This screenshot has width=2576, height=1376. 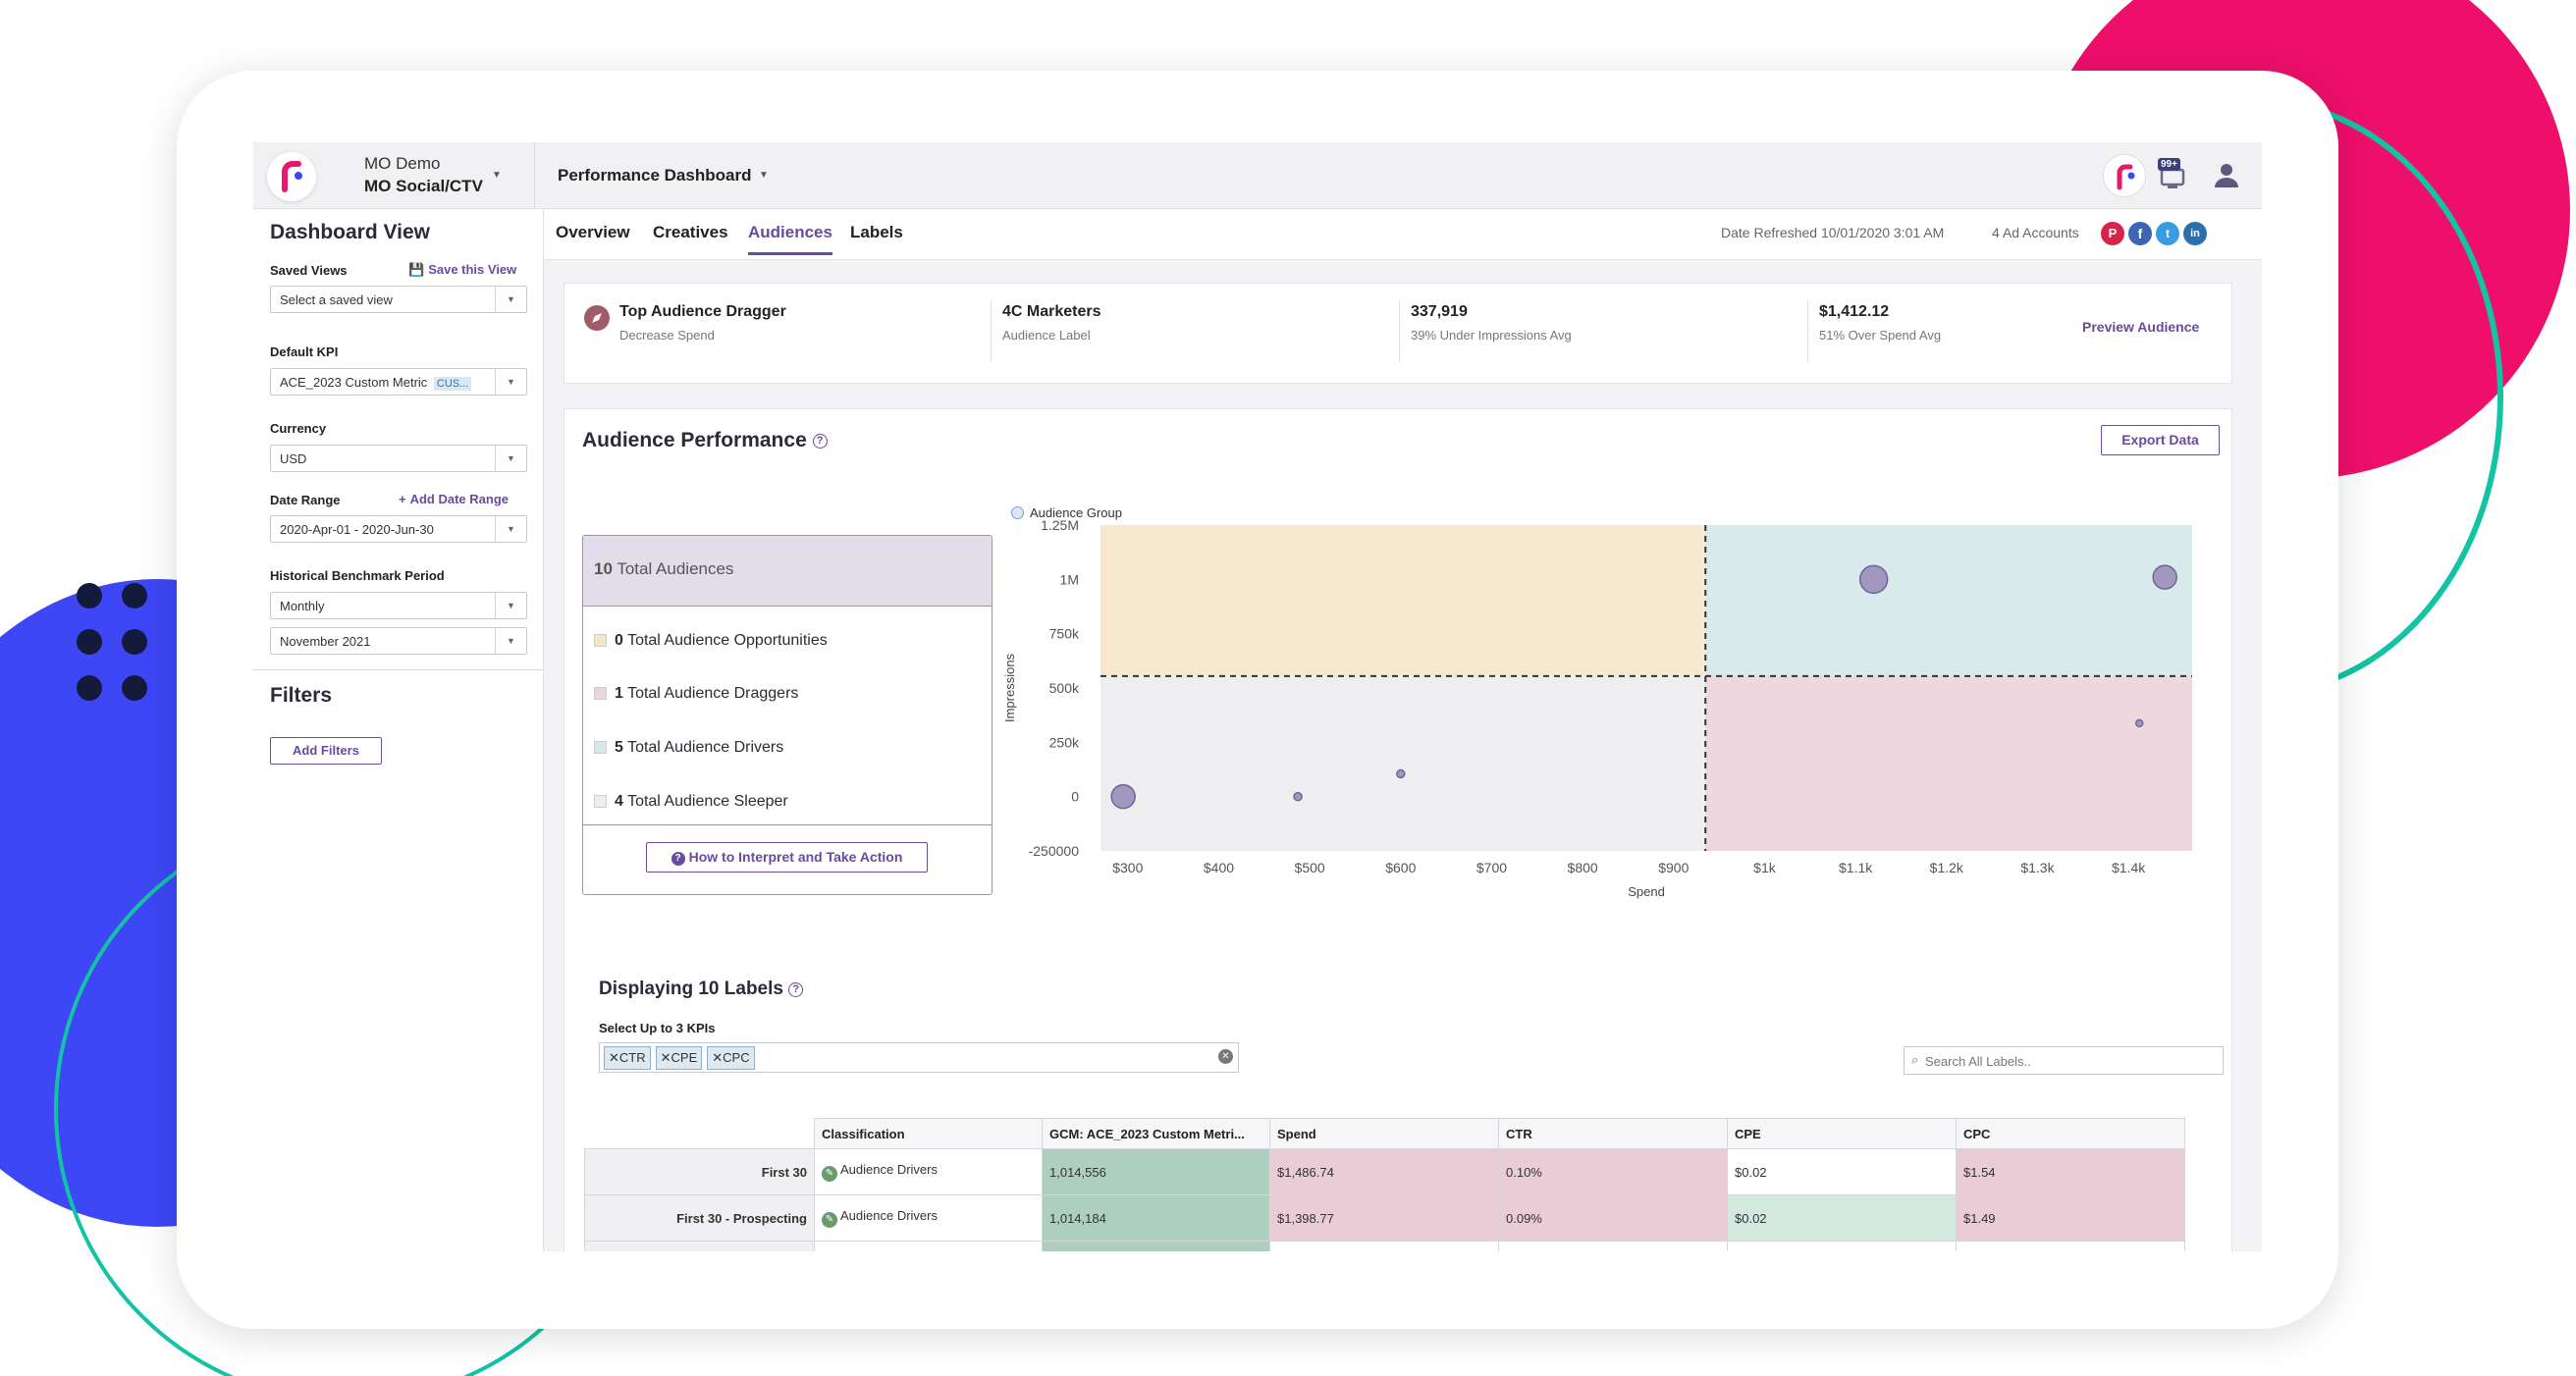 What do you see at coordinates (2064, 1060) in the screenshot?
I see `search-labels: ⌕ Search All Labels..` at bounding box center [2064, 1060].